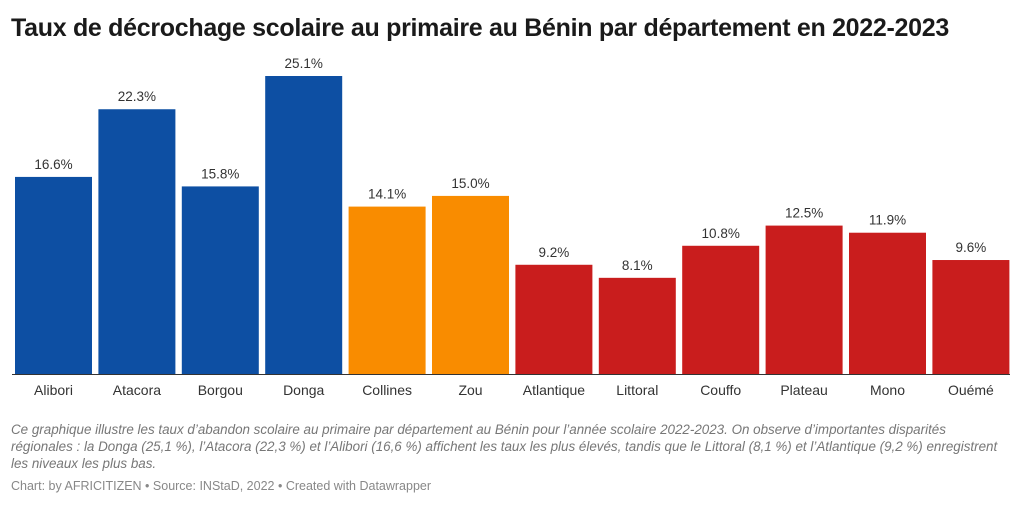 This screenshot has height=506, width=1024. I want to click on bar-collines, so click(387, 290).